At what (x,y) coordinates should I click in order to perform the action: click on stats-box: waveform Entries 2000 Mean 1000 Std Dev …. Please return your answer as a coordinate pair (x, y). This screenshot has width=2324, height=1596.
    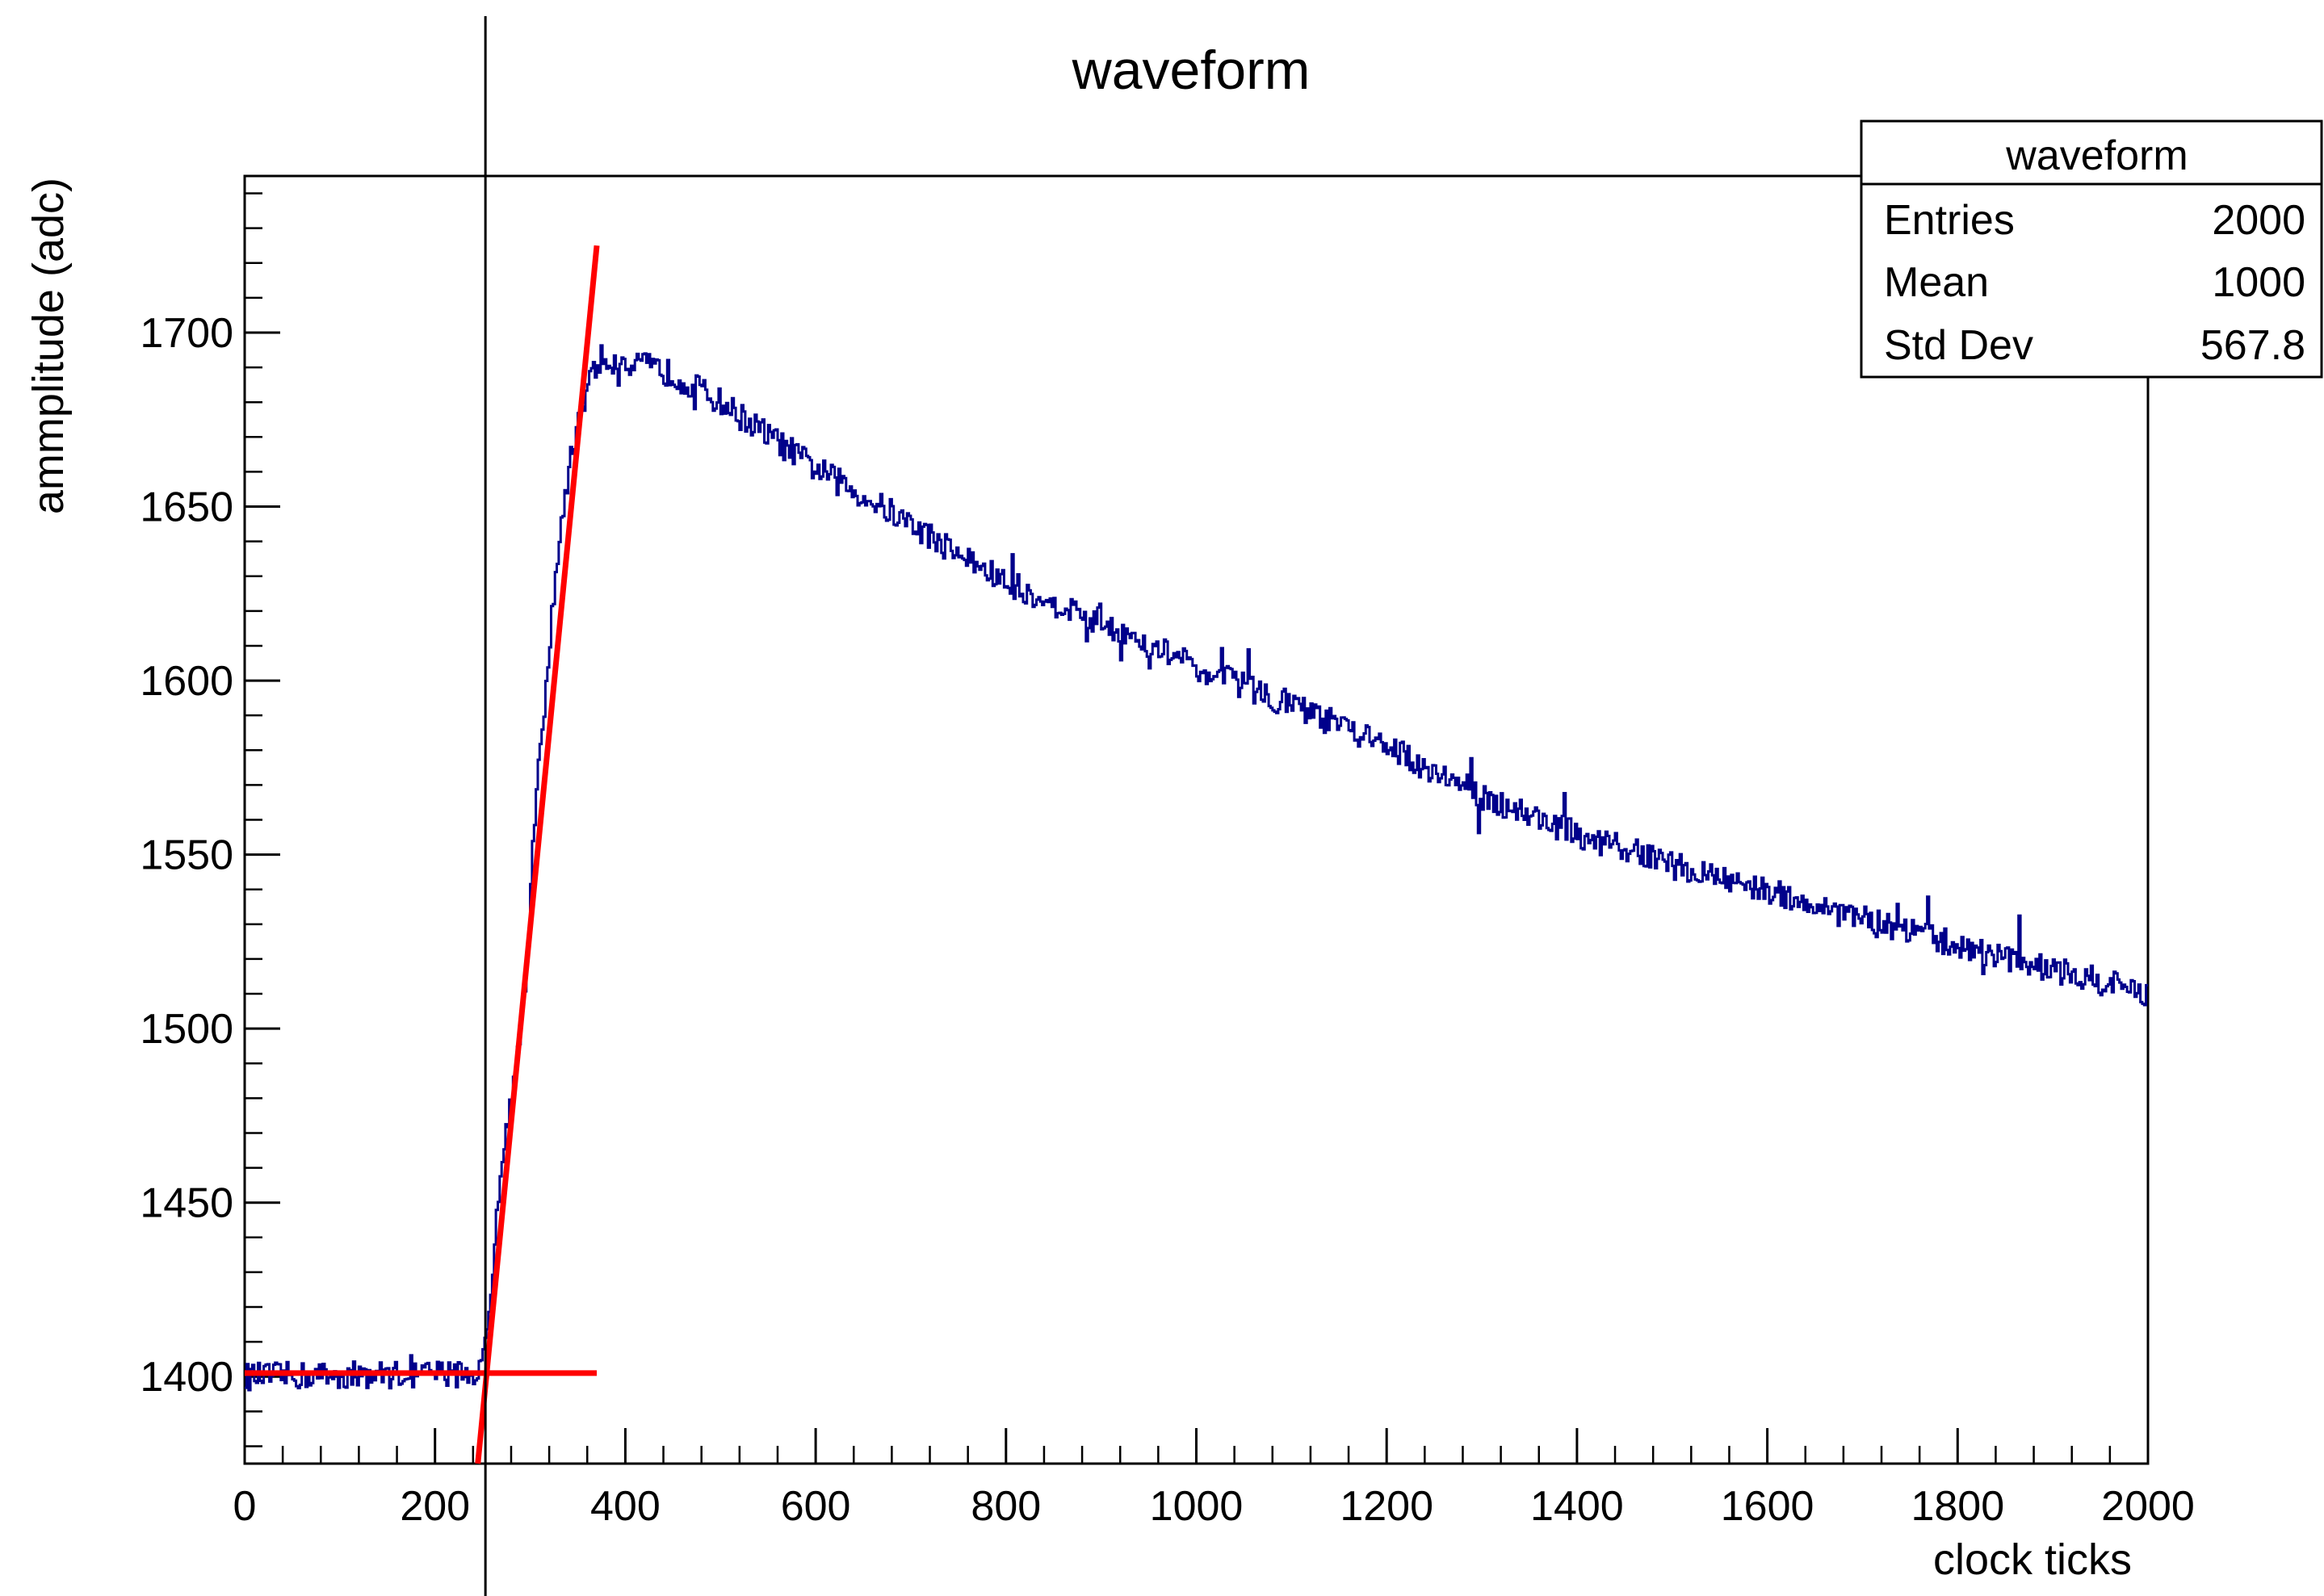
    Looking at the image, I should click on (2091, 249).